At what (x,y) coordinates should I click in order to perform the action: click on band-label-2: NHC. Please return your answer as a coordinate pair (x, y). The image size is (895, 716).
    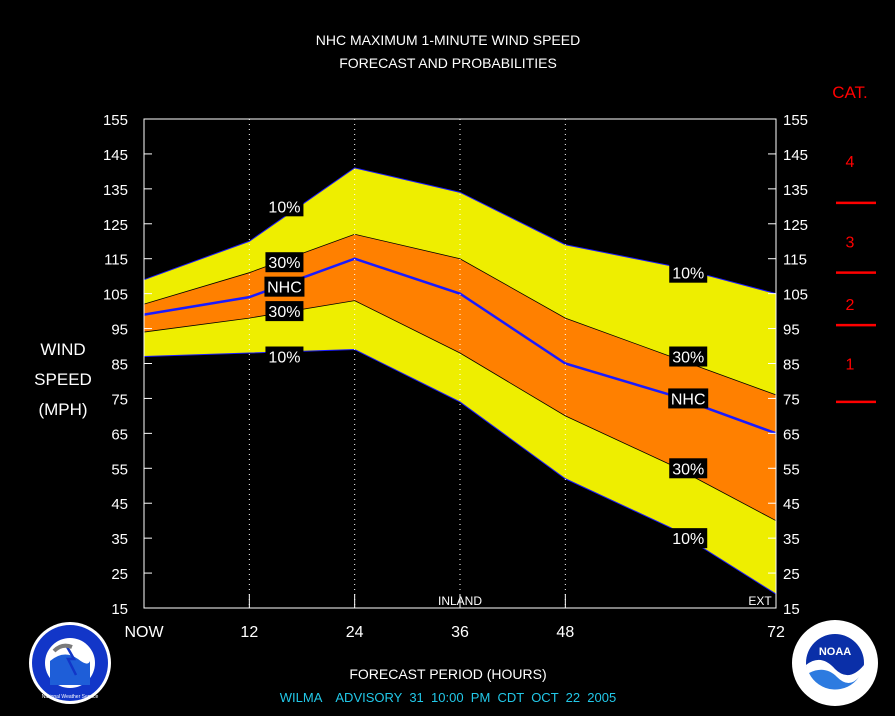
    Looking at the image, I should click on (284, 286).